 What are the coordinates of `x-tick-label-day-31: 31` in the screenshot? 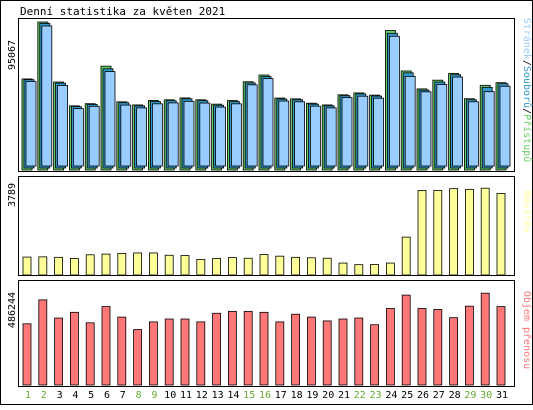 It's located at (502, 395).